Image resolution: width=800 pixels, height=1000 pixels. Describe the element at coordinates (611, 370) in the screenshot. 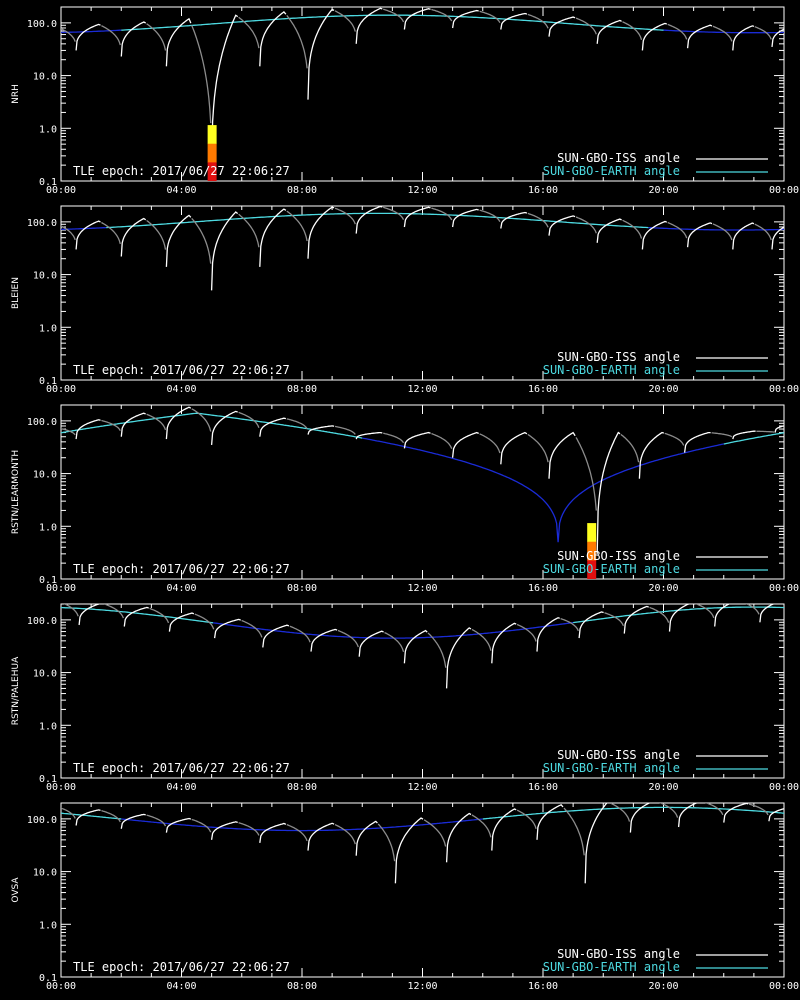

I see `legend-label-earth: SUN-GBO-EARTH angle` at that location.